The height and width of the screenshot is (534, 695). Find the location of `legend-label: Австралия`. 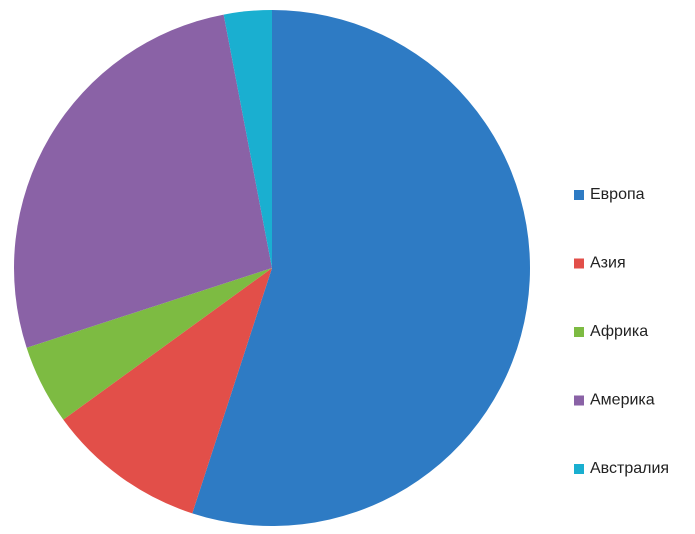

legend-label: Австралия is located at coordinates (629, 468).